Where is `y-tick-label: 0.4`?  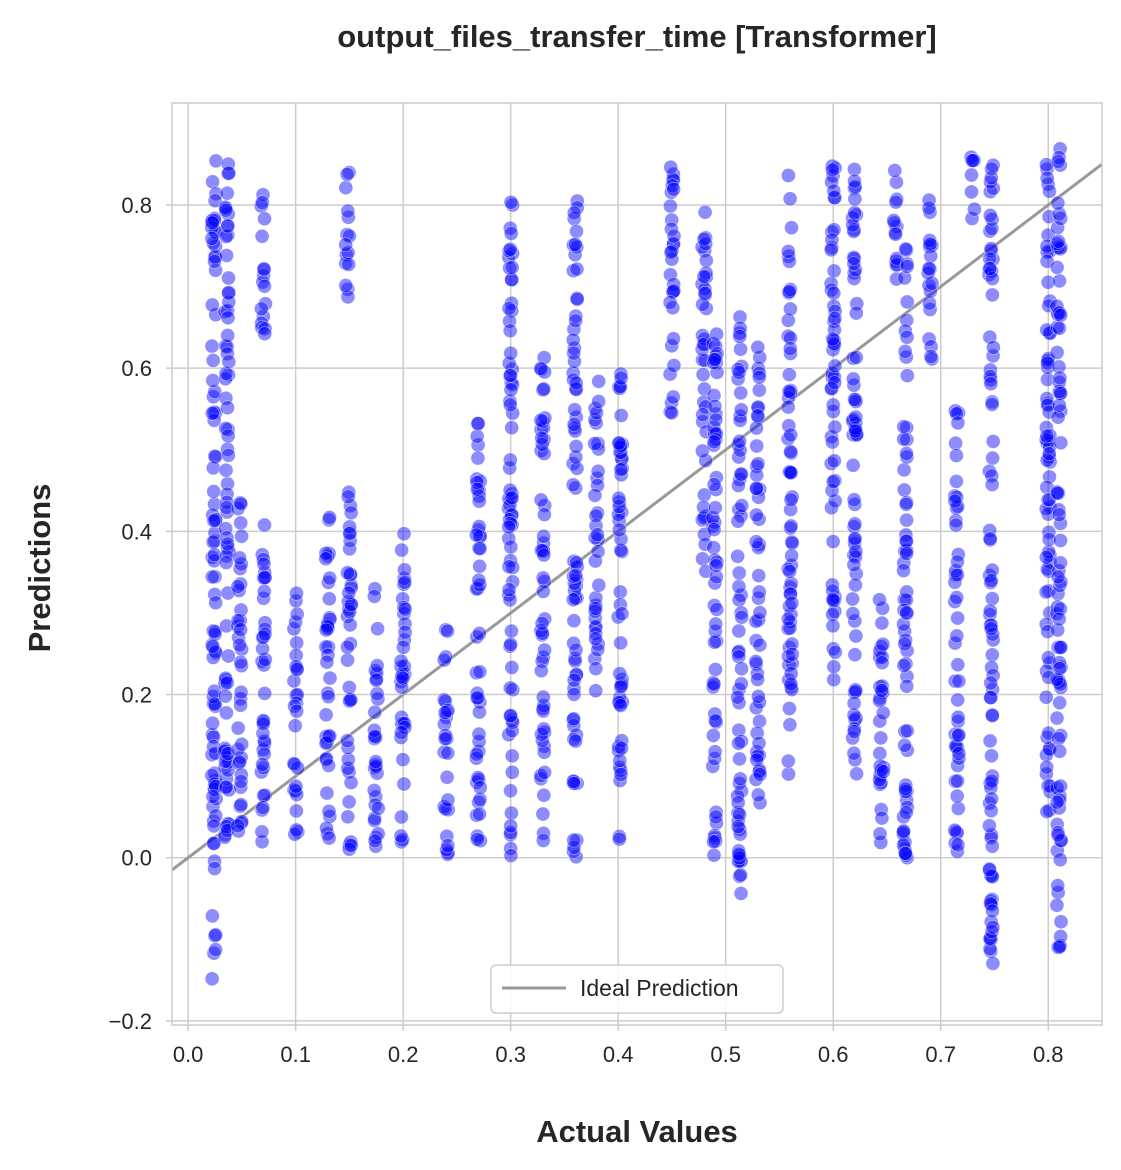 y-tick-label: 0.4 is located at coordinates (136, 531).